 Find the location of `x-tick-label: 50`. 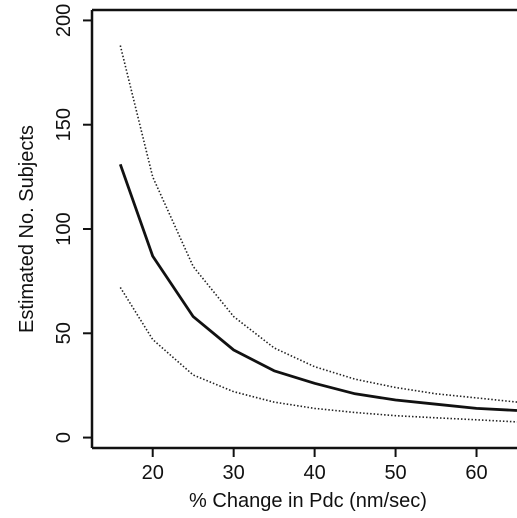

x-tick-label: 50 is located at coordinates (395, 473).